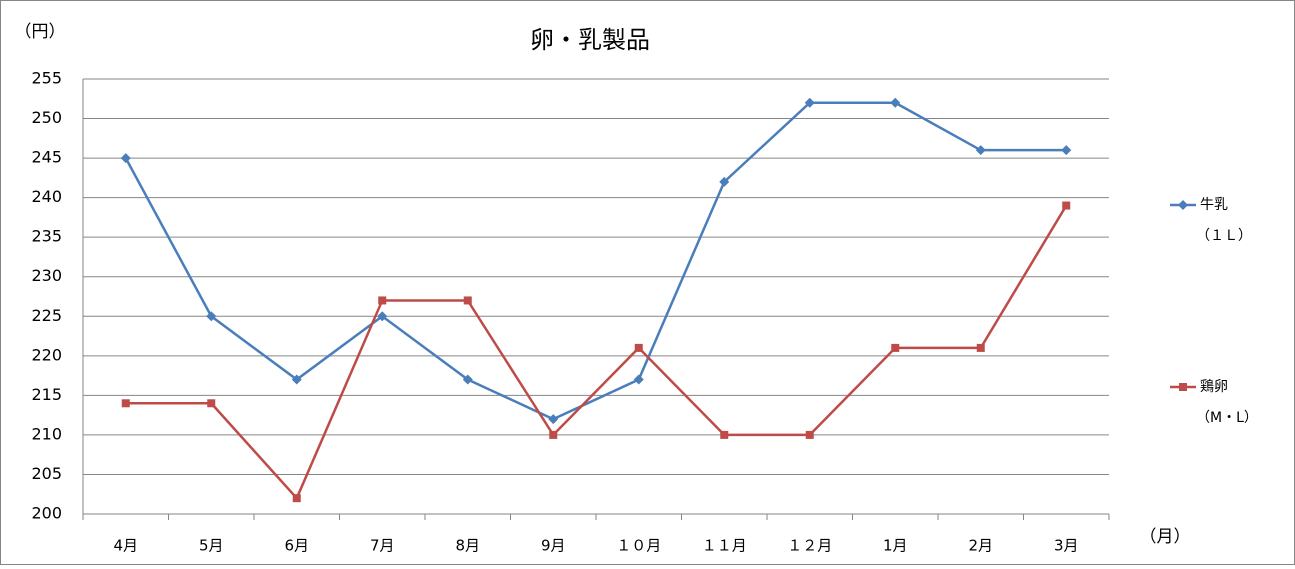  What do you see at coordinates (46, 354) in the screenshot?
I see `y-tick-label: 220` at bounding box center [46, 354].